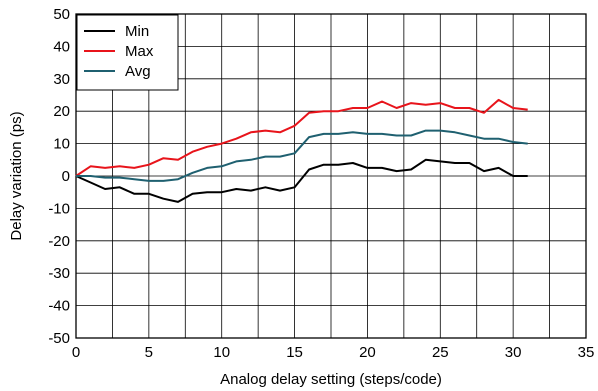 This screenshot has width=598, height=391. I want to click on x-tick-label: 15, so click(294, 352).